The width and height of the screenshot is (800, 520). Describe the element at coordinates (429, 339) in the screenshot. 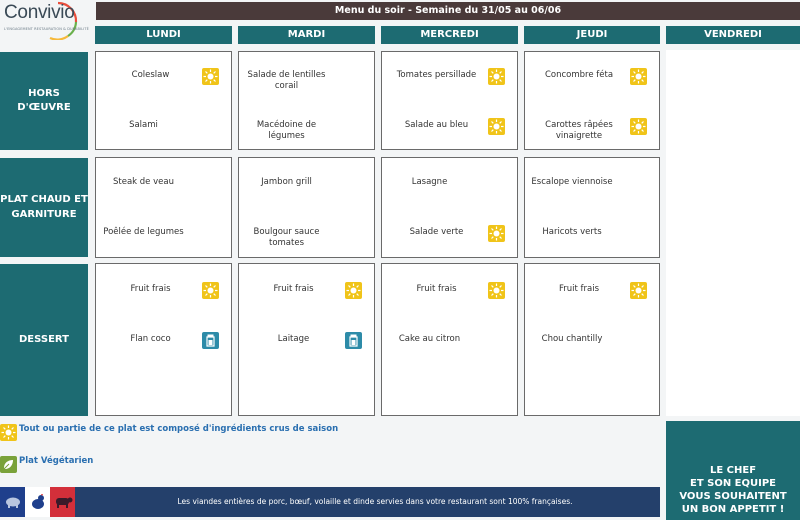

I see `dish-name: Cake au citron` at that location.